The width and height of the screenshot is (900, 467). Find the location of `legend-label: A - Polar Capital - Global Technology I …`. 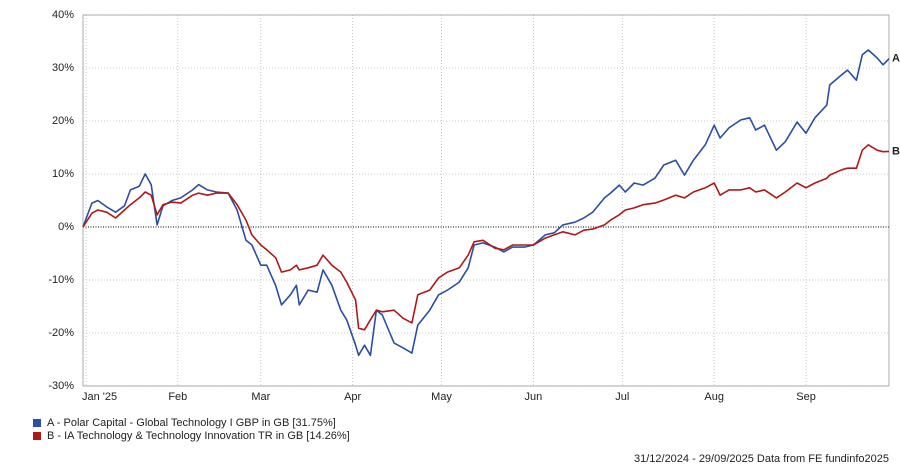

legend-label: A - Polar Capital - Global Technology I … is located at coordinates (191, 423).